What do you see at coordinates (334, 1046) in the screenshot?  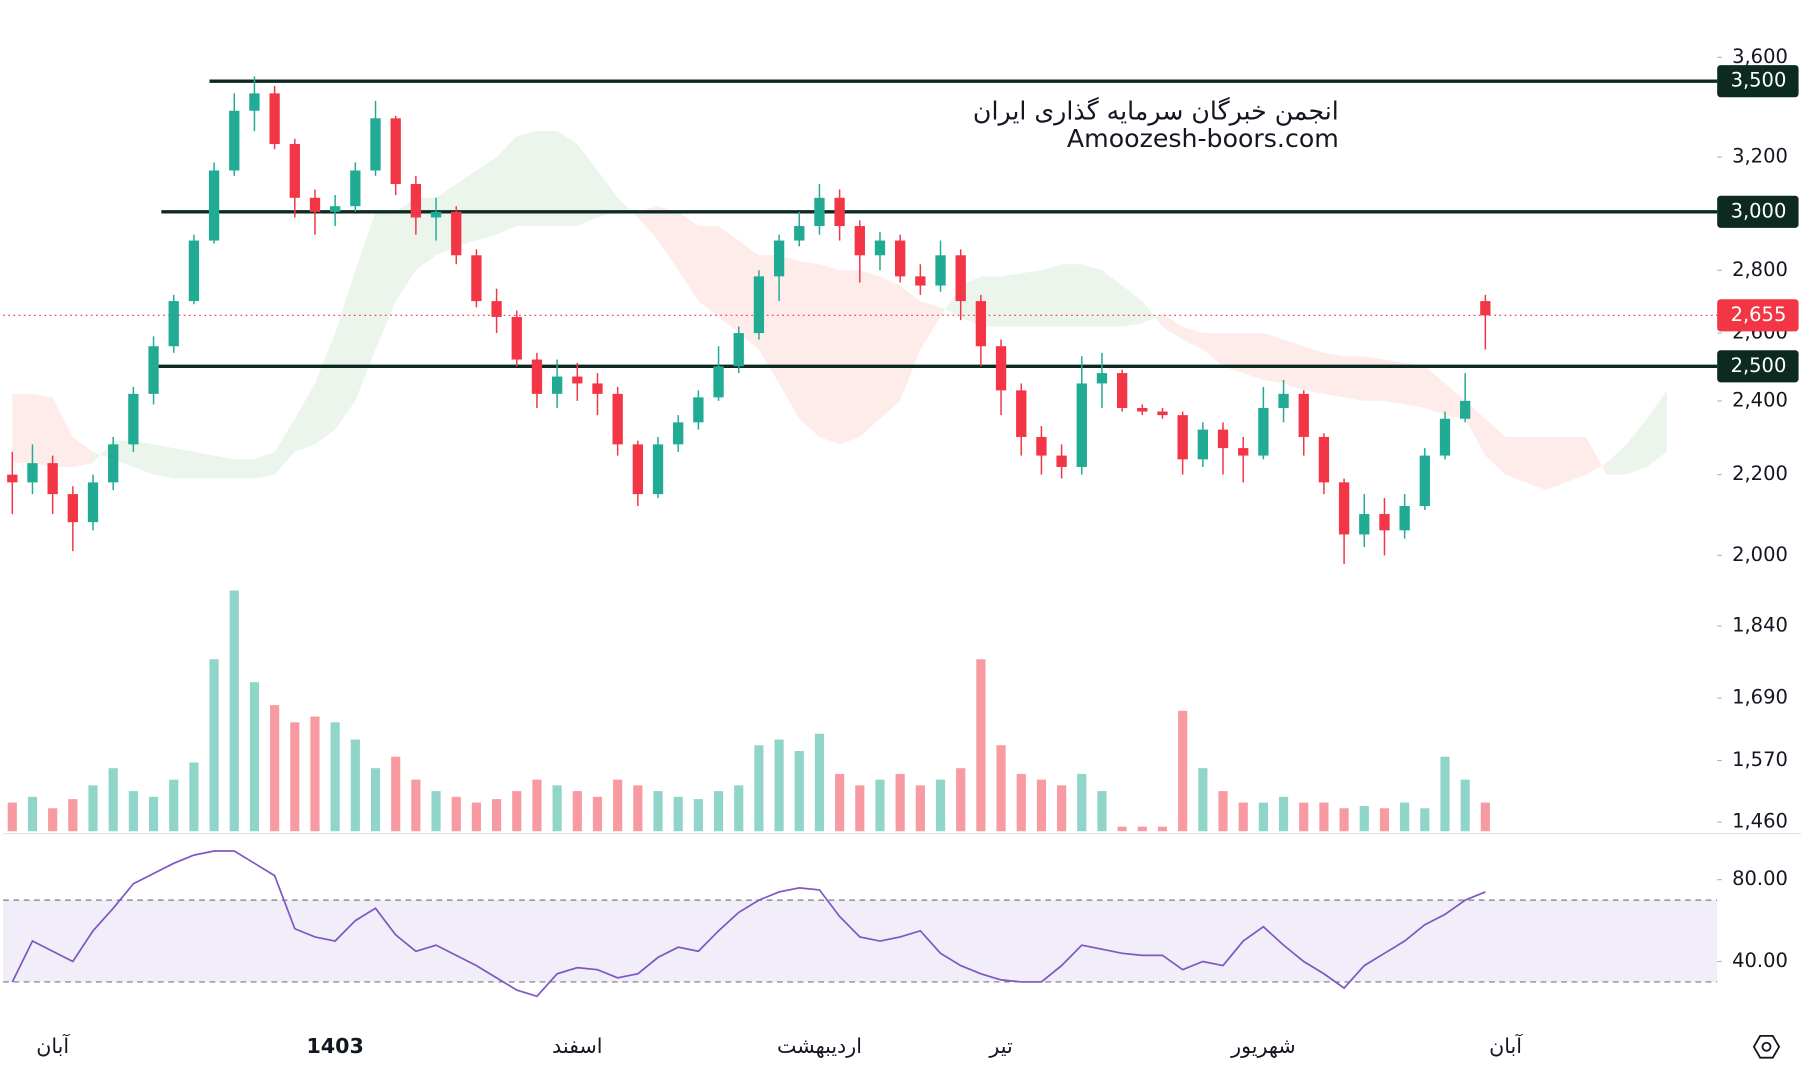 I see `x-tick-label: 1403` at bounding box center [334, 1046].